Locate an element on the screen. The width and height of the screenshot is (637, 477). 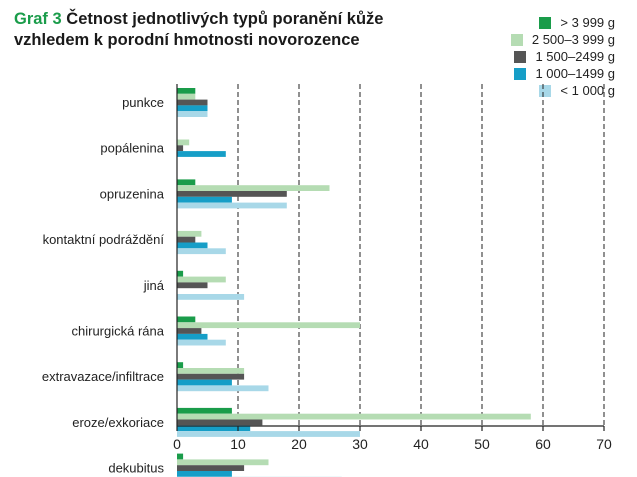
legend-item: < 1 000 g is located at coordinates (563, 90).